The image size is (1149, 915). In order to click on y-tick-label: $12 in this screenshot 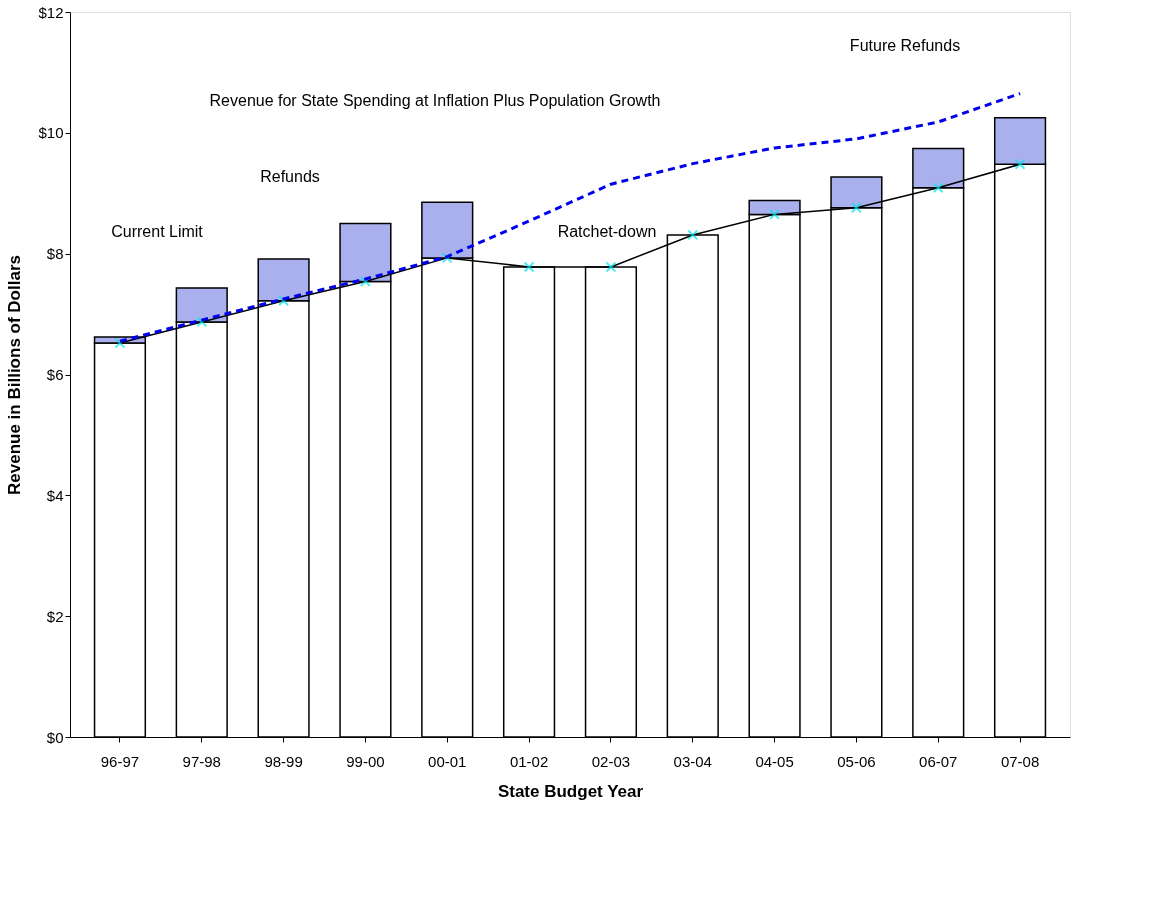, I will do `click(51, 12)`.